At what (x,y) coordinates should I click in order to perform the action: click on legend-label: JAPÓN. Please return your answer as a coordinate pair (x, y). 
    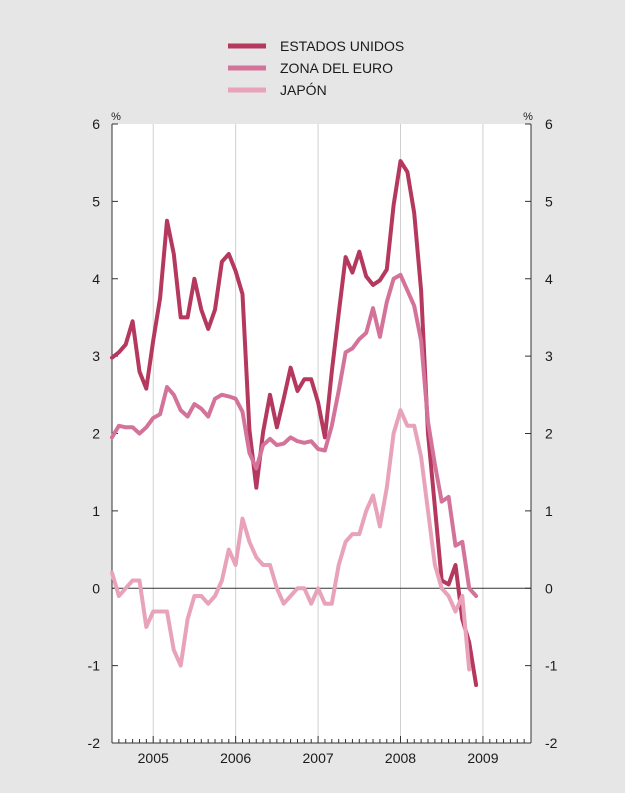
    Looking at the image, I should click on (303, 90).